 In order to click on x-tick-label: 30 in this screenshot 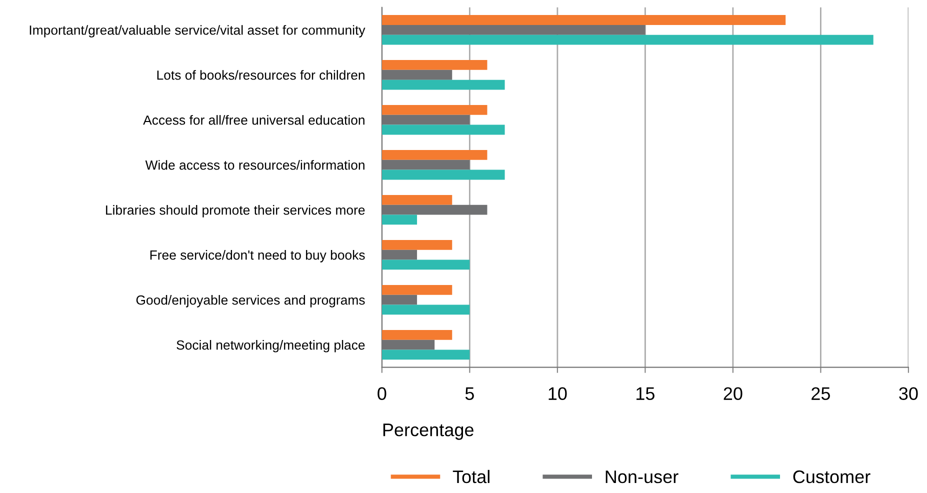, I will do `click(908, 393)`.